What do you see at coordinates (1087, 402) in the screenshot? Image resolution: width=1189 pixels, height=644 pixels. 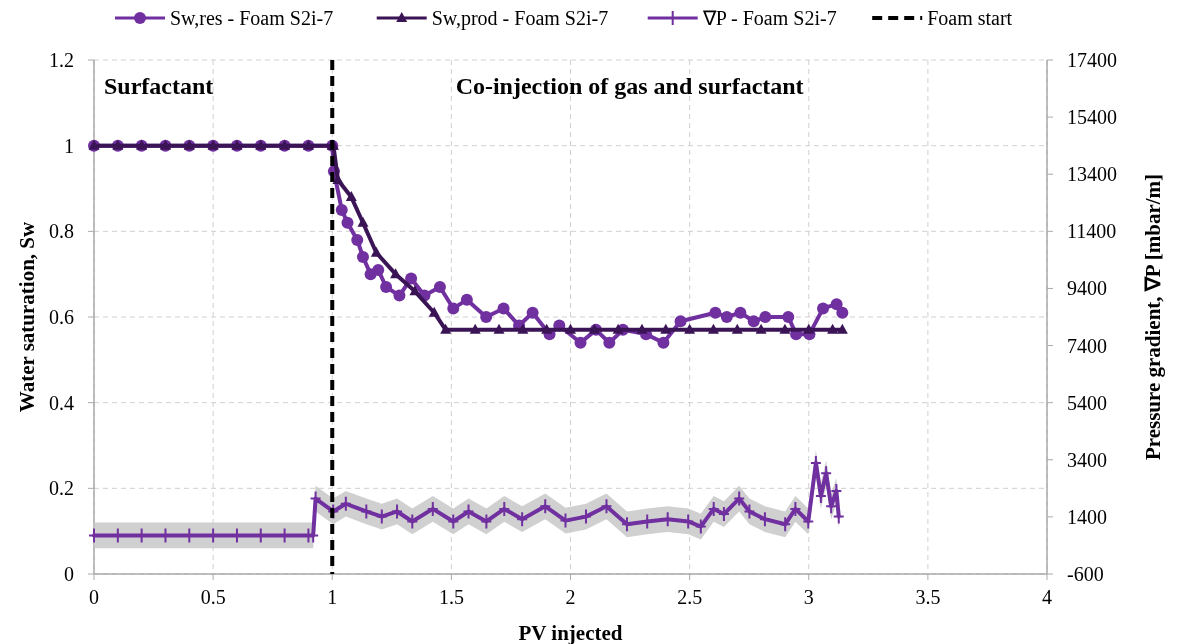 I see `y2-tick-label: 5400` at bounding box center [1087, 402].